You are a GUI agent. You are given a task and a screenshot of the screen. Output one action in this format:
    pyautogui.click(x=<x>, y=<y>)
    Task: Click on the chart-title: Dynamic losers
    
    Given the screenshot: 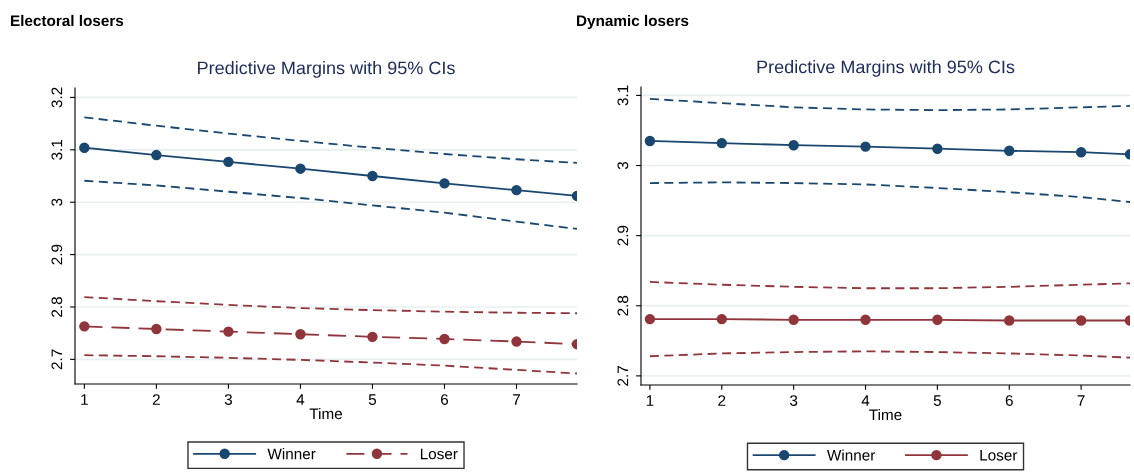 What is the action you would take?
    pyautogui.click(x=633, y=22)
    